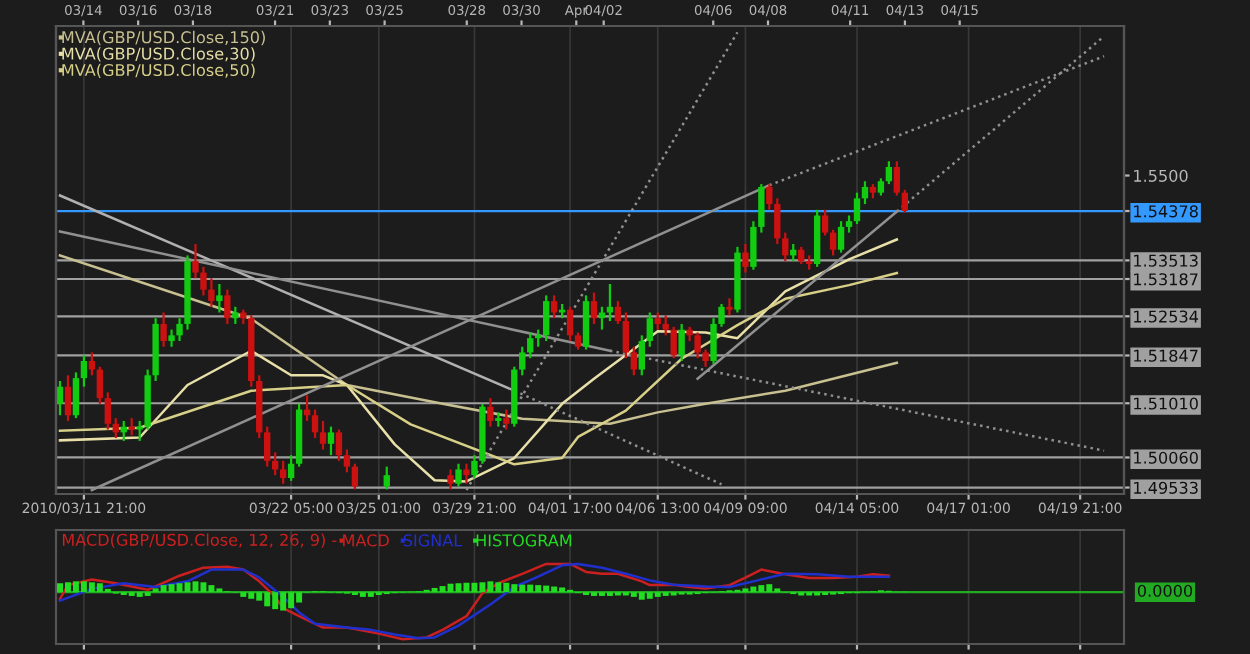 The width and height of the screenshot is (1250, 654). I want to click on legend-label: MVA(GBP/USD.Close,50), so click(158, 70).